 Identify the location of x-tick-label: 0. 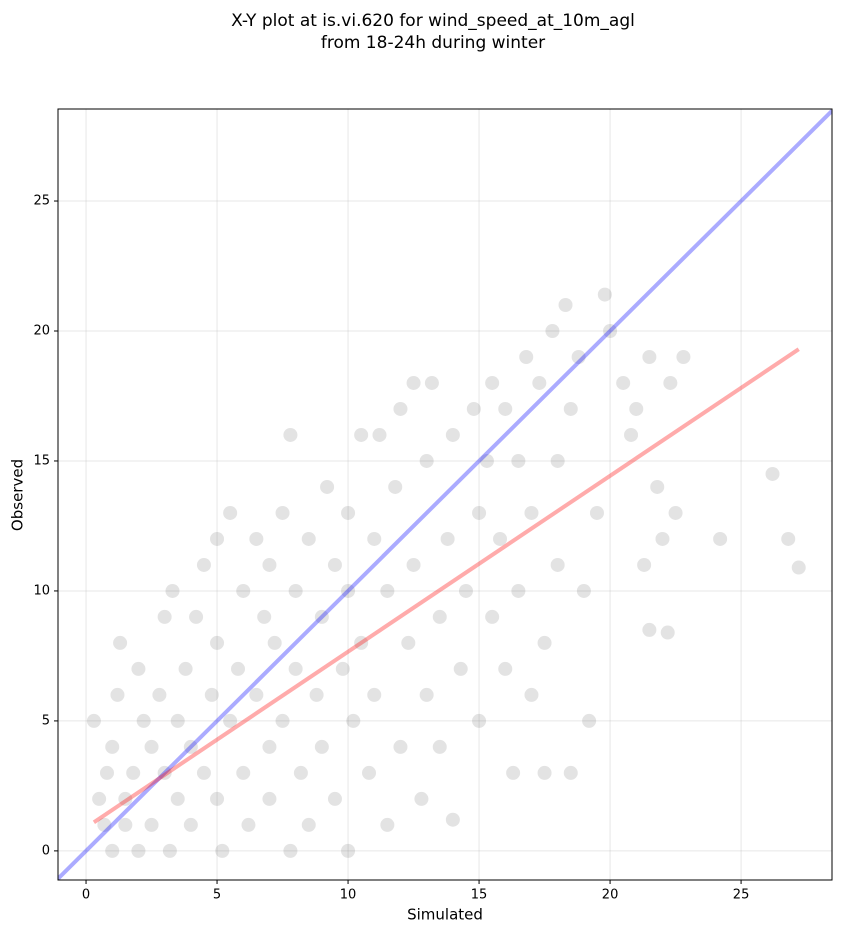
(86, 895).